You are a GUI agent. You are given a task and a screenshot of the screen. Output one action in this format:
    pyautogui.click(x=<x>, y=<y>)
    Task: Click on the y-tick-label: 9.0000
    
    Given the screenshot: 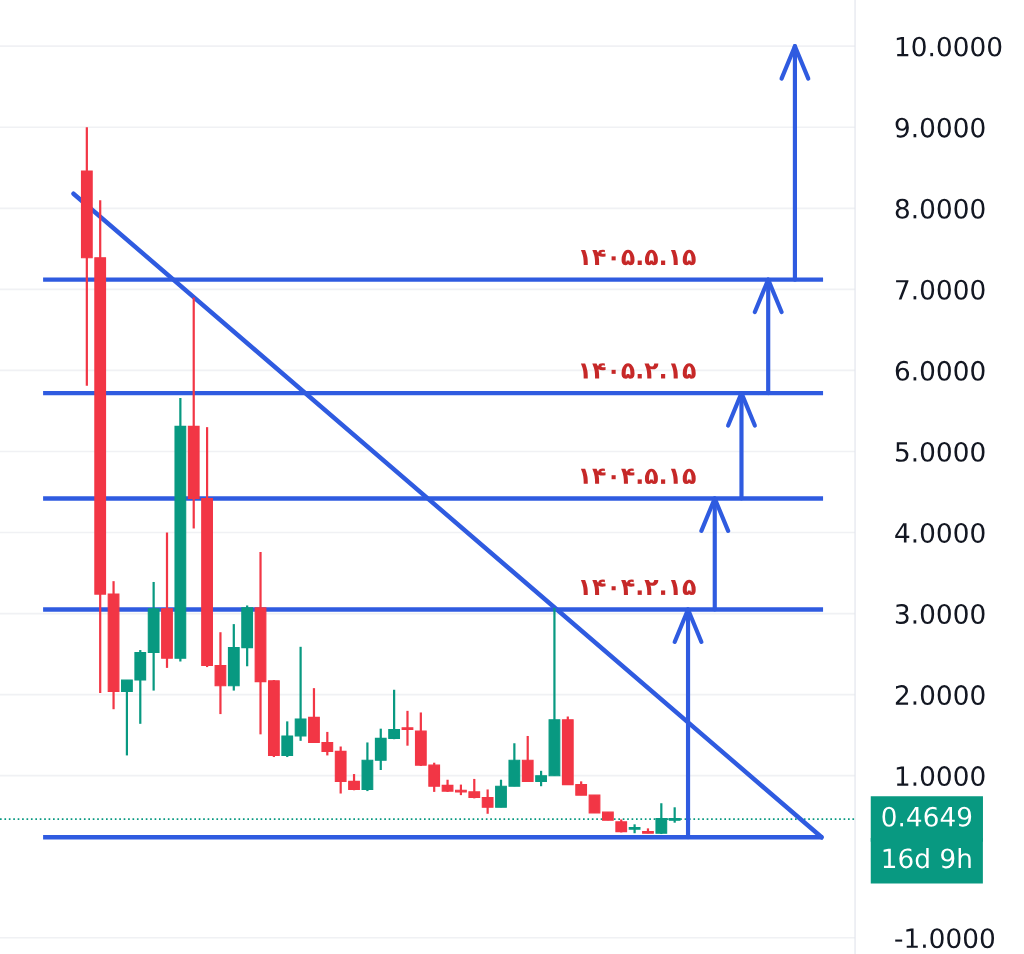 What is the action you would take?
    pyautogui.click(x=940, y=127)
    